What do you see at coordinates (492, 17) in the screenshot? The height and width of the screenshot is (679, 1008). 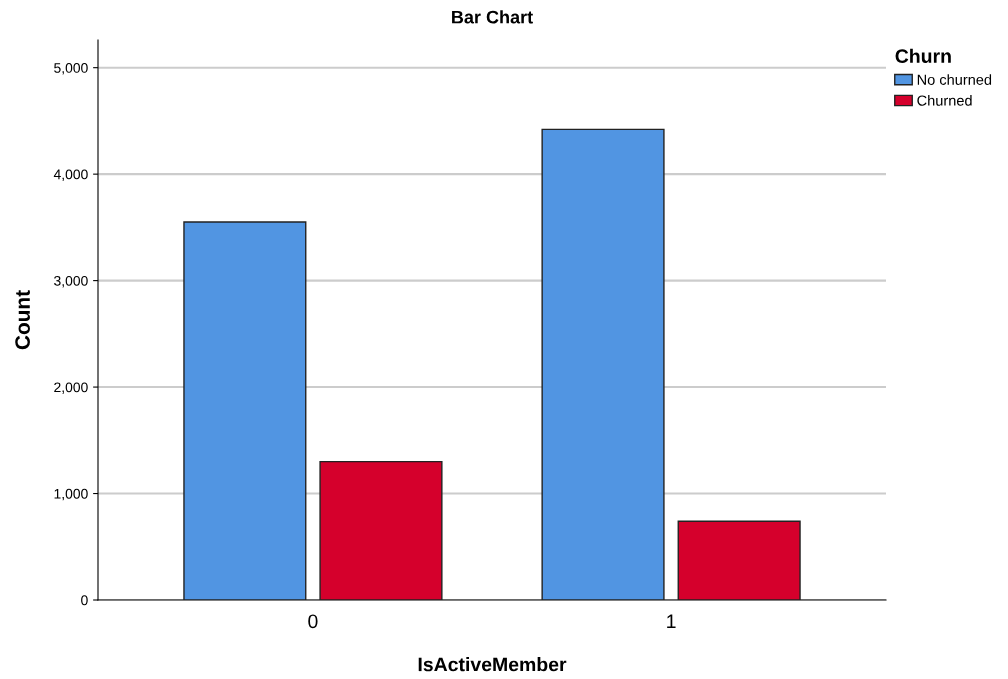 I see `chart-title: Bar Chart` at bounding box center [492, 17].